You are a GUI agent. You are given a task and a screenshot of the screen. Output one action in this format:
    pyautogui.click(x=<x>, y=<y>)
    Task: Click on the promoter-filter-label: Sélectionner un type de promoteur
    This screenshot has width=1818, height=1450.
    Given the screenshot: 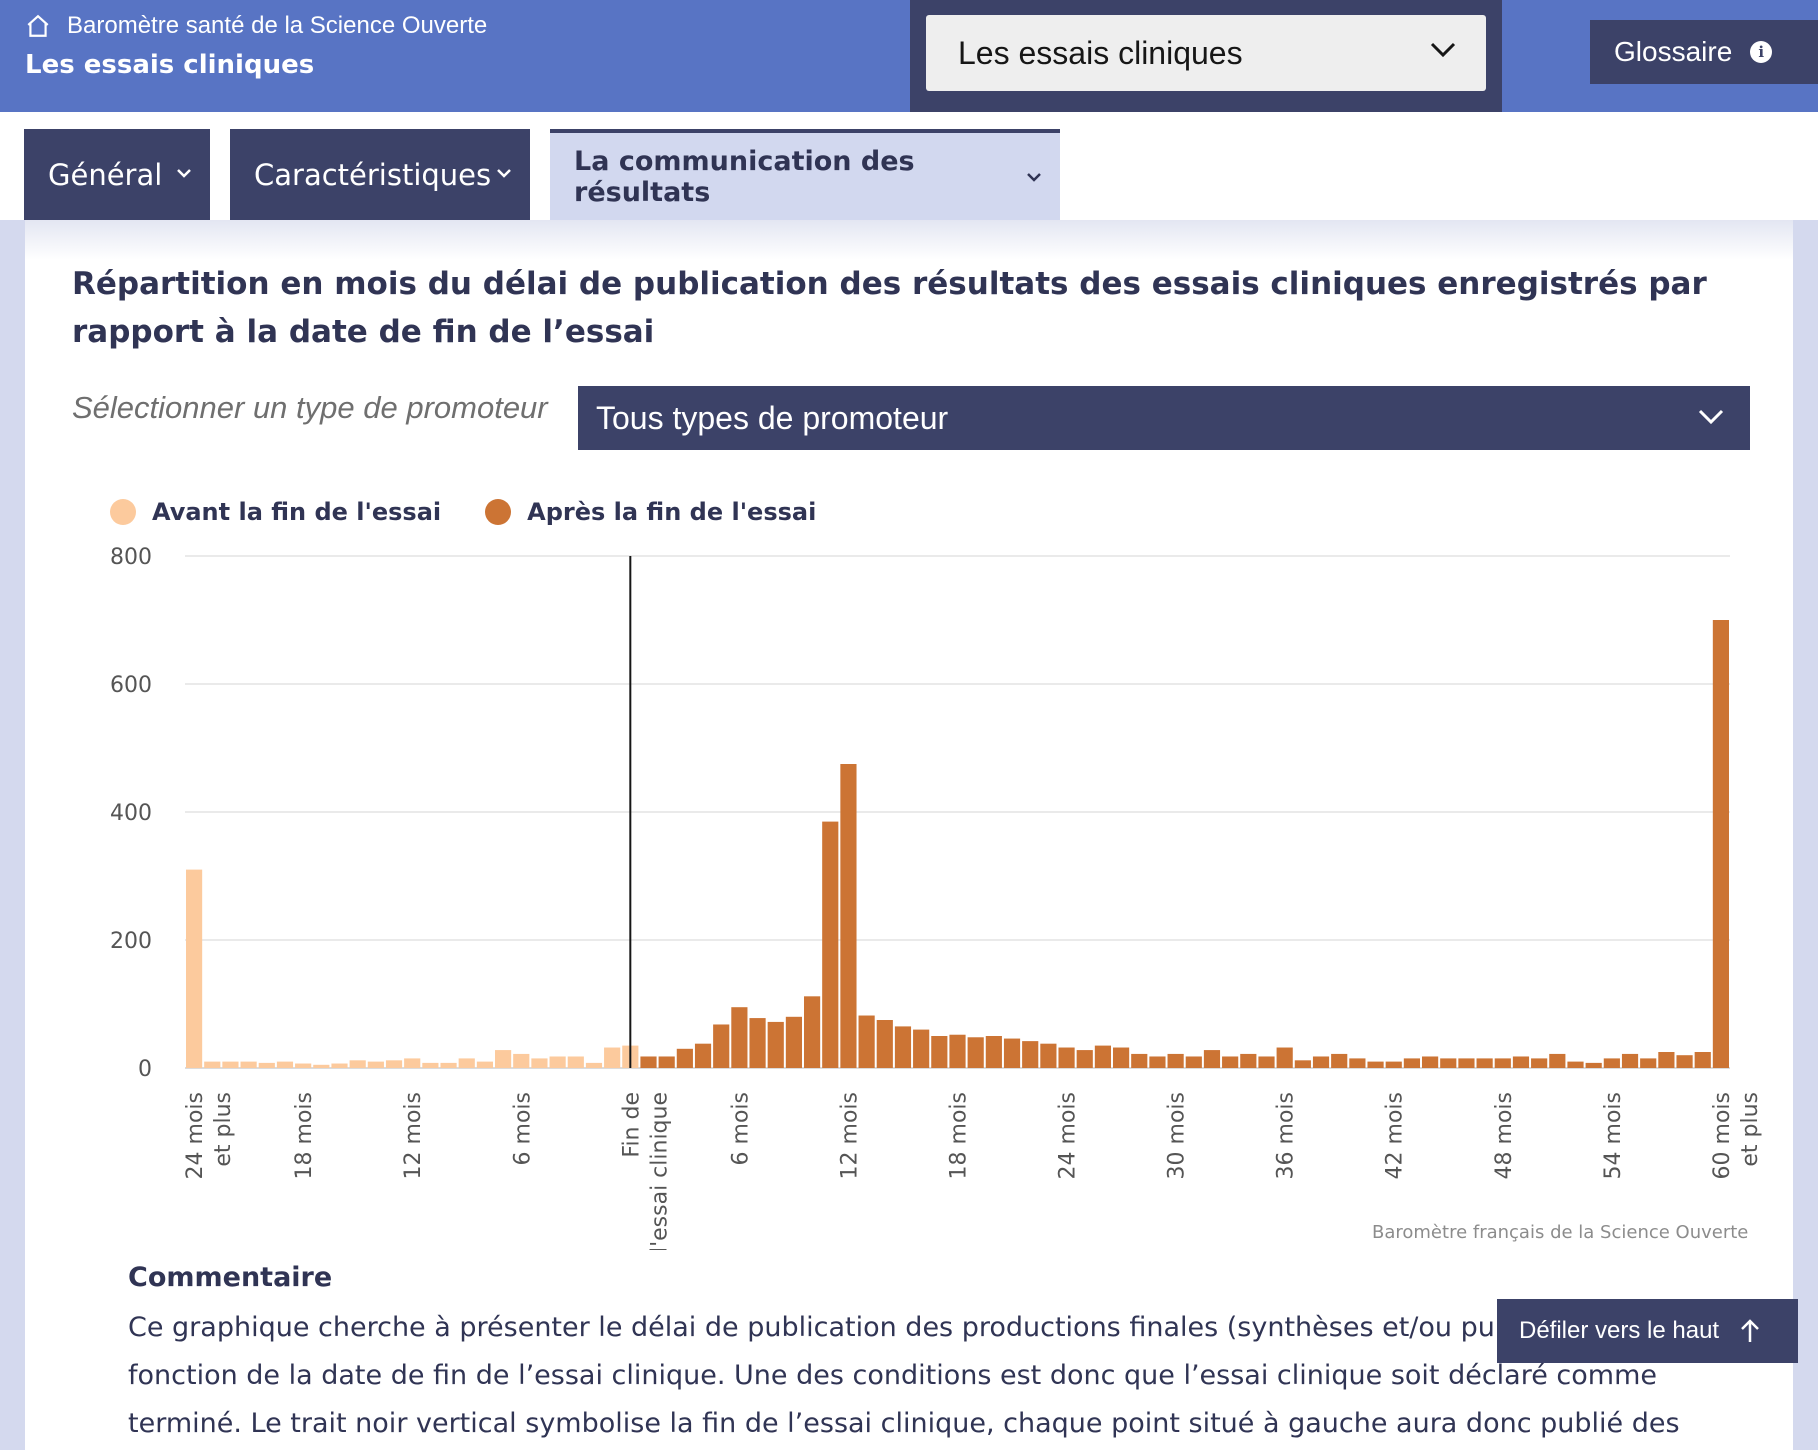 What is the action you would take?
    pyautogui.click(x=310, y=407)
    